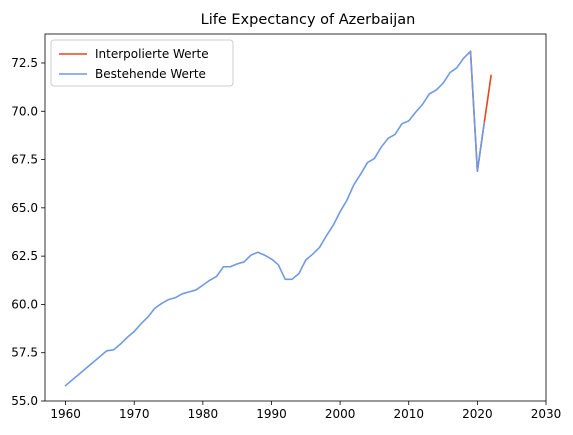  What do you see at coordinates (24, 256) in the screenshot?
I see `y-tick-label-3: 62.5` at bounding box center [24, 256].